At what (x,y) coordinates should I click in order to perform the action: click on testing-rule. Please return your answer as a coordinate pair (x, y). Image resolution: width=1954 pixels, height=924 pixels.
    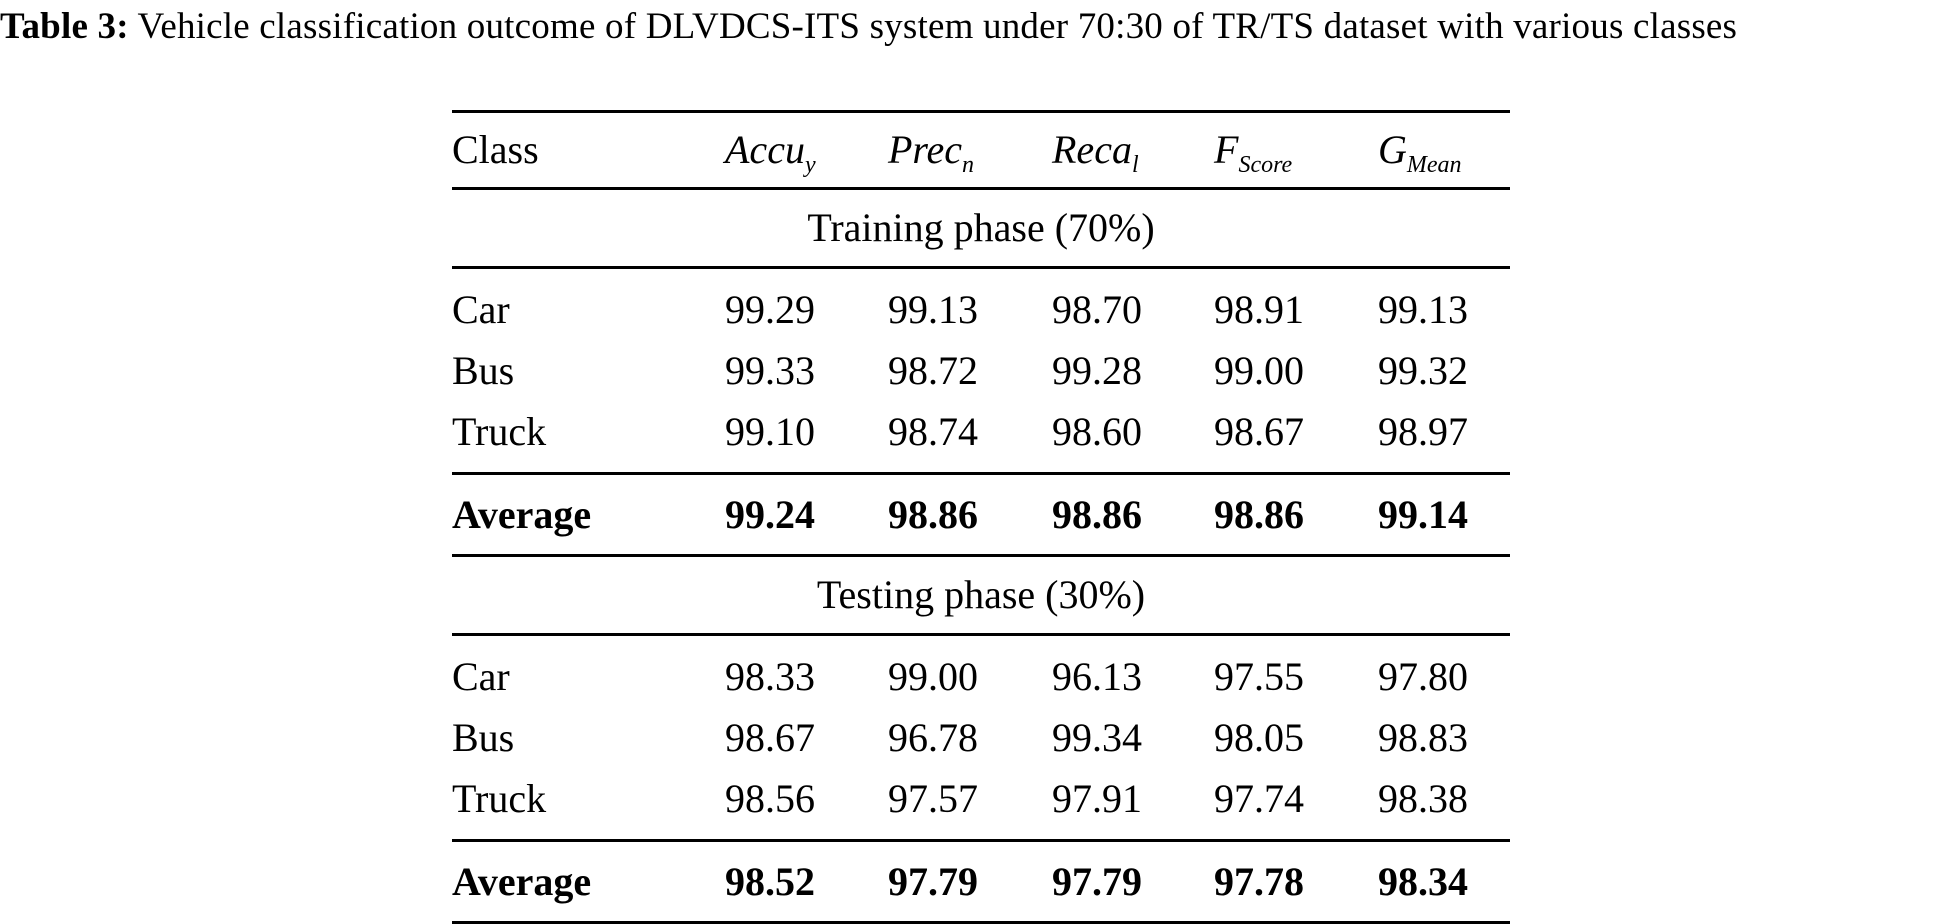
    Looking at the image, I should click on (981, 634).